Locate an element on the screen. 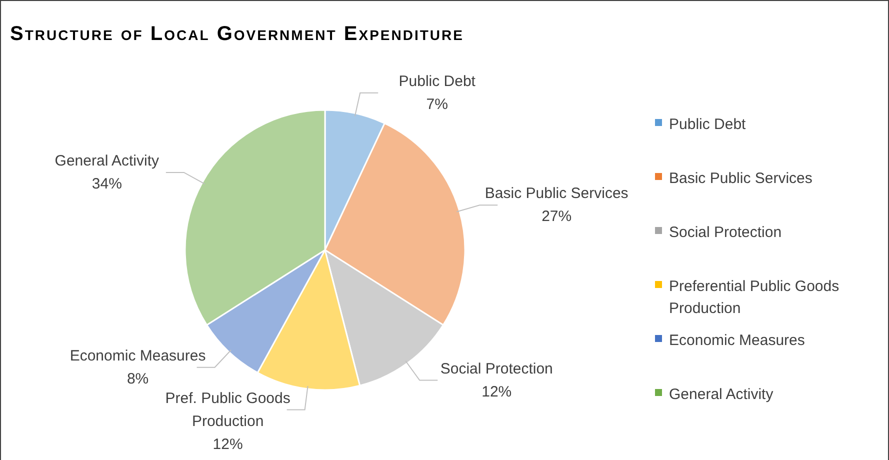 The width and height of the screenshot is (889, 460). data-label: Pref. Public Goods Production 12% is located at coordinates (227, 422).